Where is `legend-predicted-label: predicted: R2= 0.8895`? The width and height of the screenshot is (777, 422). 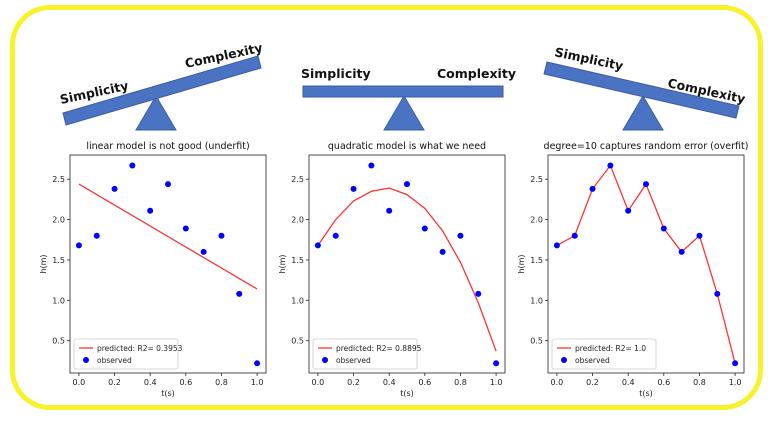
legend-predicted-label: predicted: R2= 0.8895 is located at coordinates (379, 348).